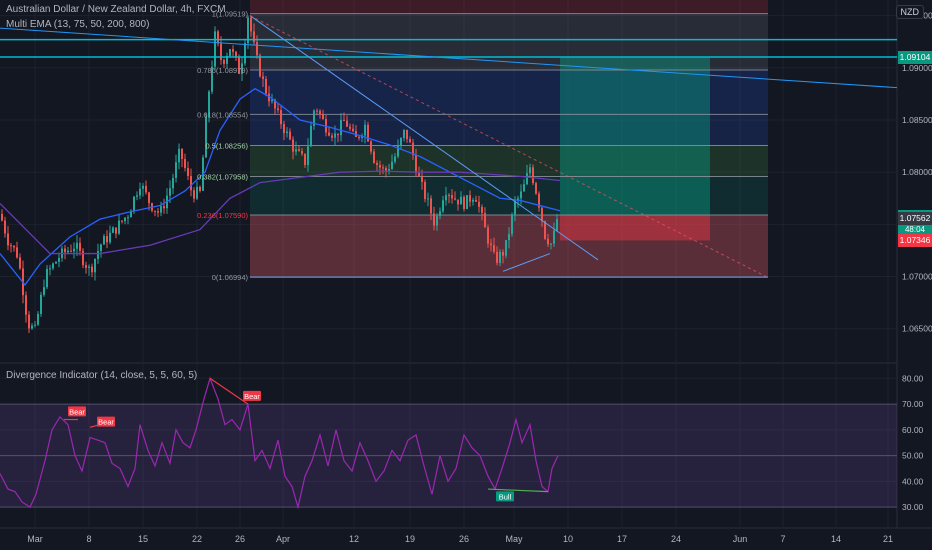  Describe the element at coordinates (35, 539) in the screenshot. I see `x-tick-label: Mar` at that location.